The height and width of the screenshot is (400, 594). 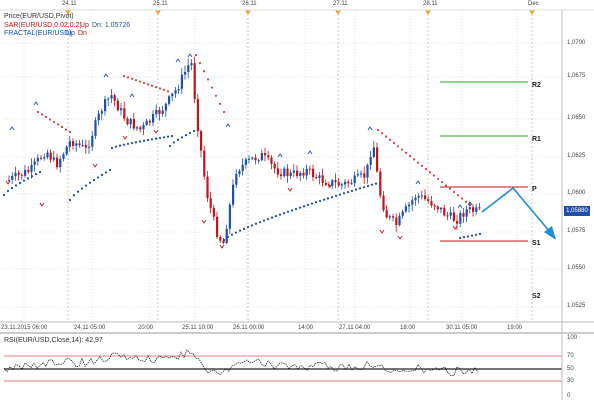 What do you see at coordinates (53, 340) in the screenshot?
I see `rsi-legend: RSI(EUR/USD,Close,14): 42,97` at bounding box center [53, 340].